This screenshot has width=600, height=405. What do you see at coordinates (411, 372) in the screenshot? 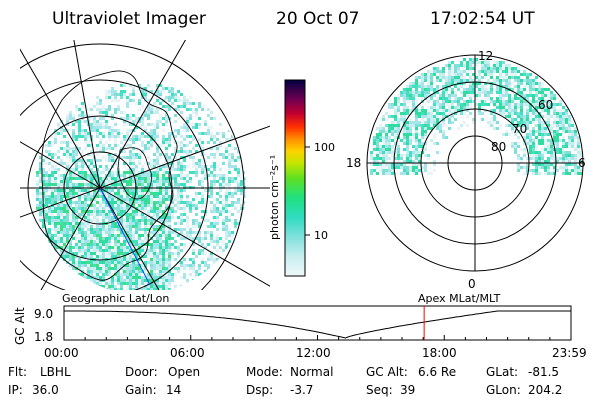
I see `svg-text:GC Alt:6.6 Re: GC Alt: 6.6 Re` at bounding box center [411, 372].